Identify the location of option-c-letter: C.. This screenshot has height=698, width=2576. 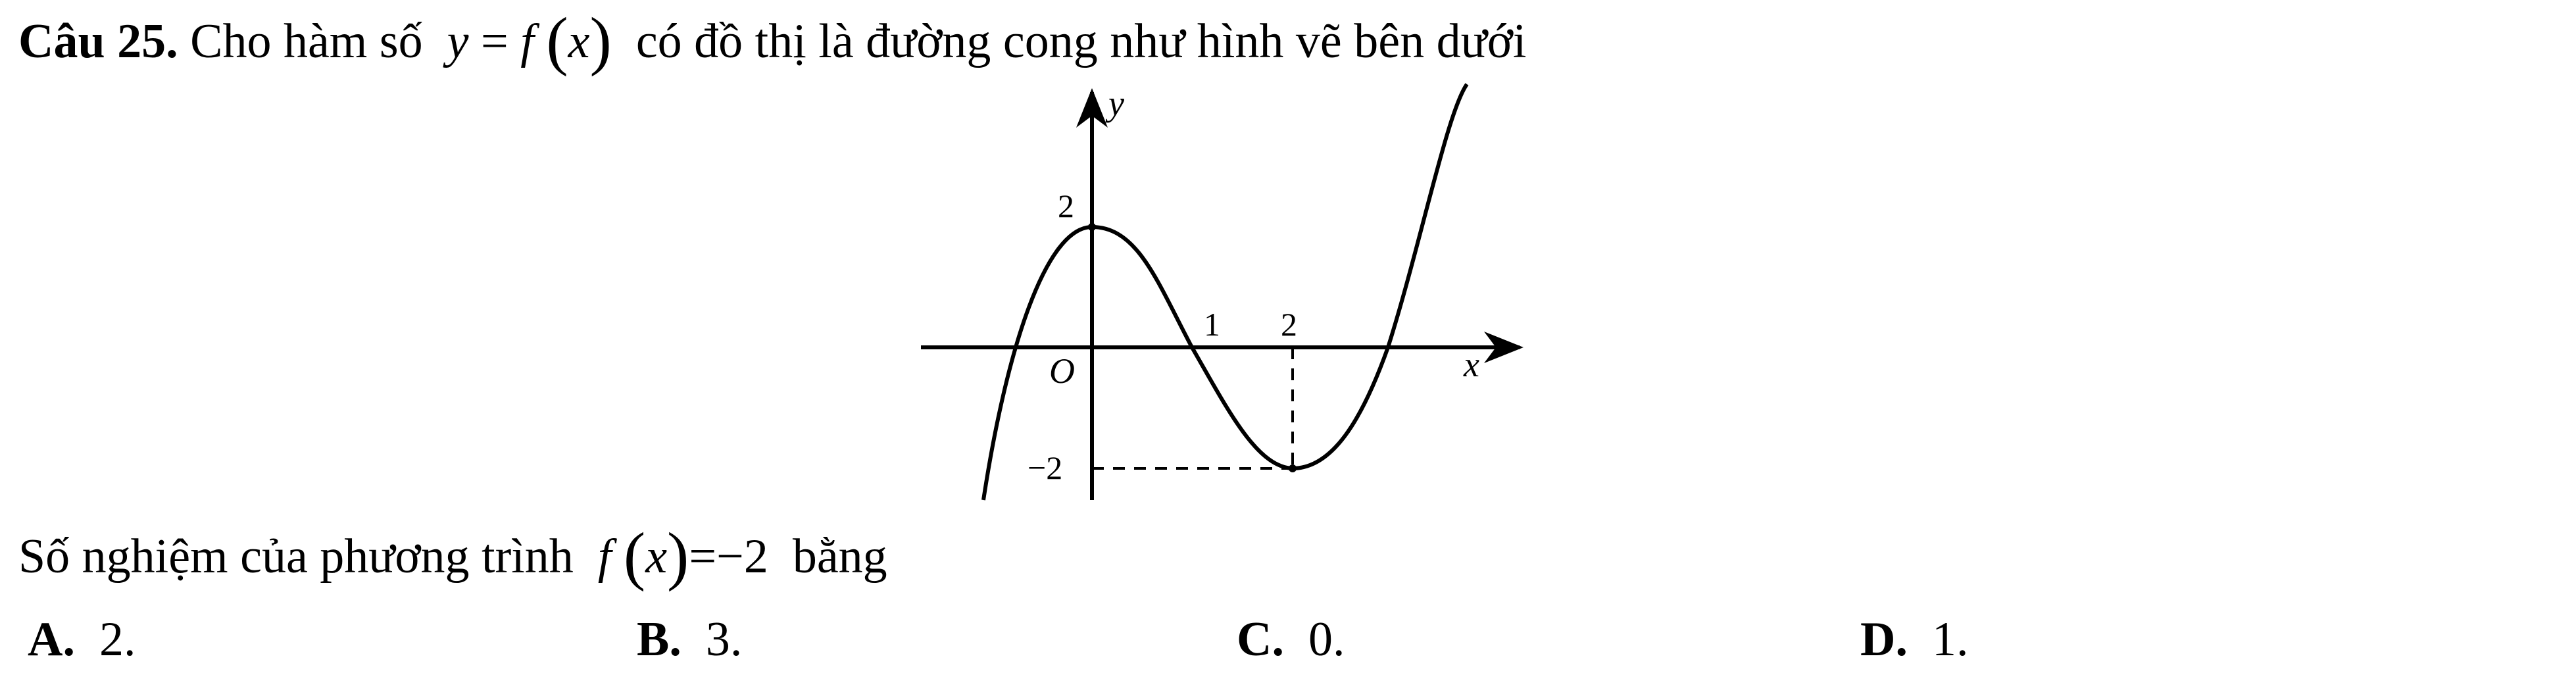
(1260, 639).